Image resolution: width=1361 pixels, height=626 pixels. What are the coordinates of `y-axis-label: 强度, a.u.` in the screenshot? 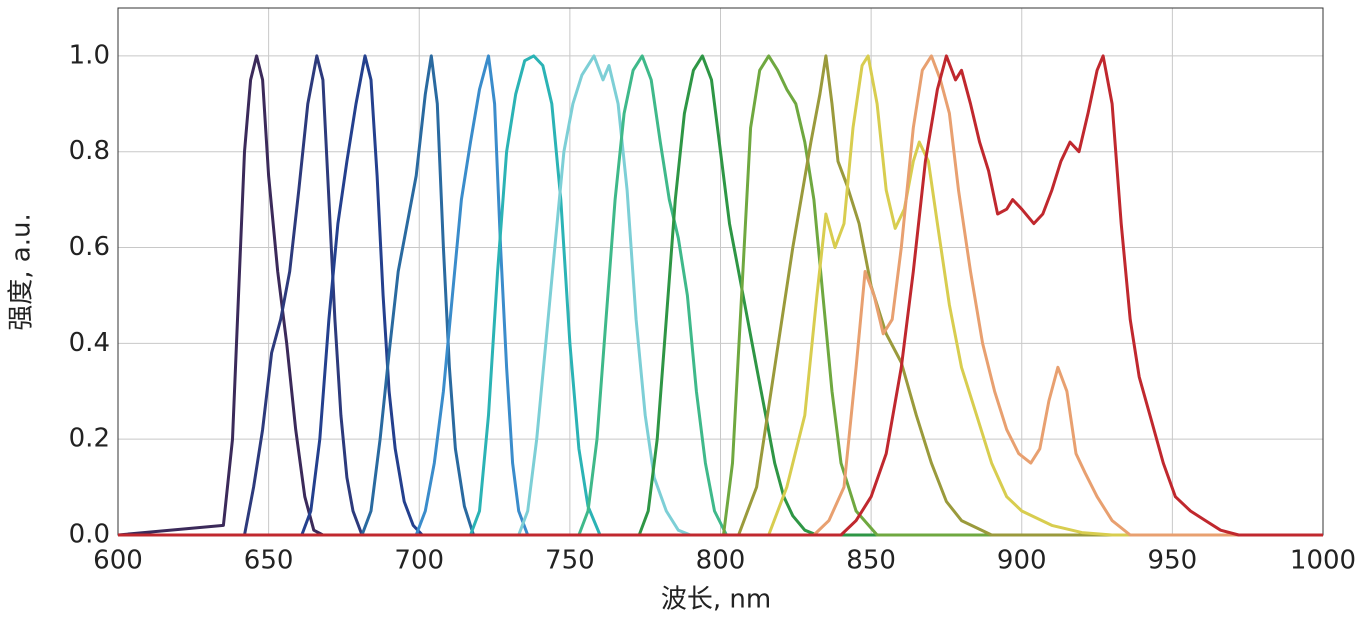 It's located at (22, 271).